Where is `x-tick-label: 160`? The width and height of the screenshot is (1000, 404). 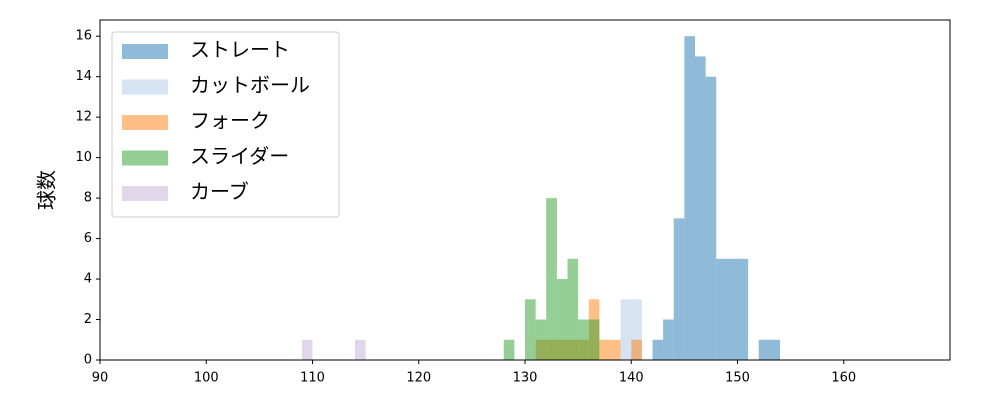 x-tick-label: 160 is located at coordinates (843, 378).